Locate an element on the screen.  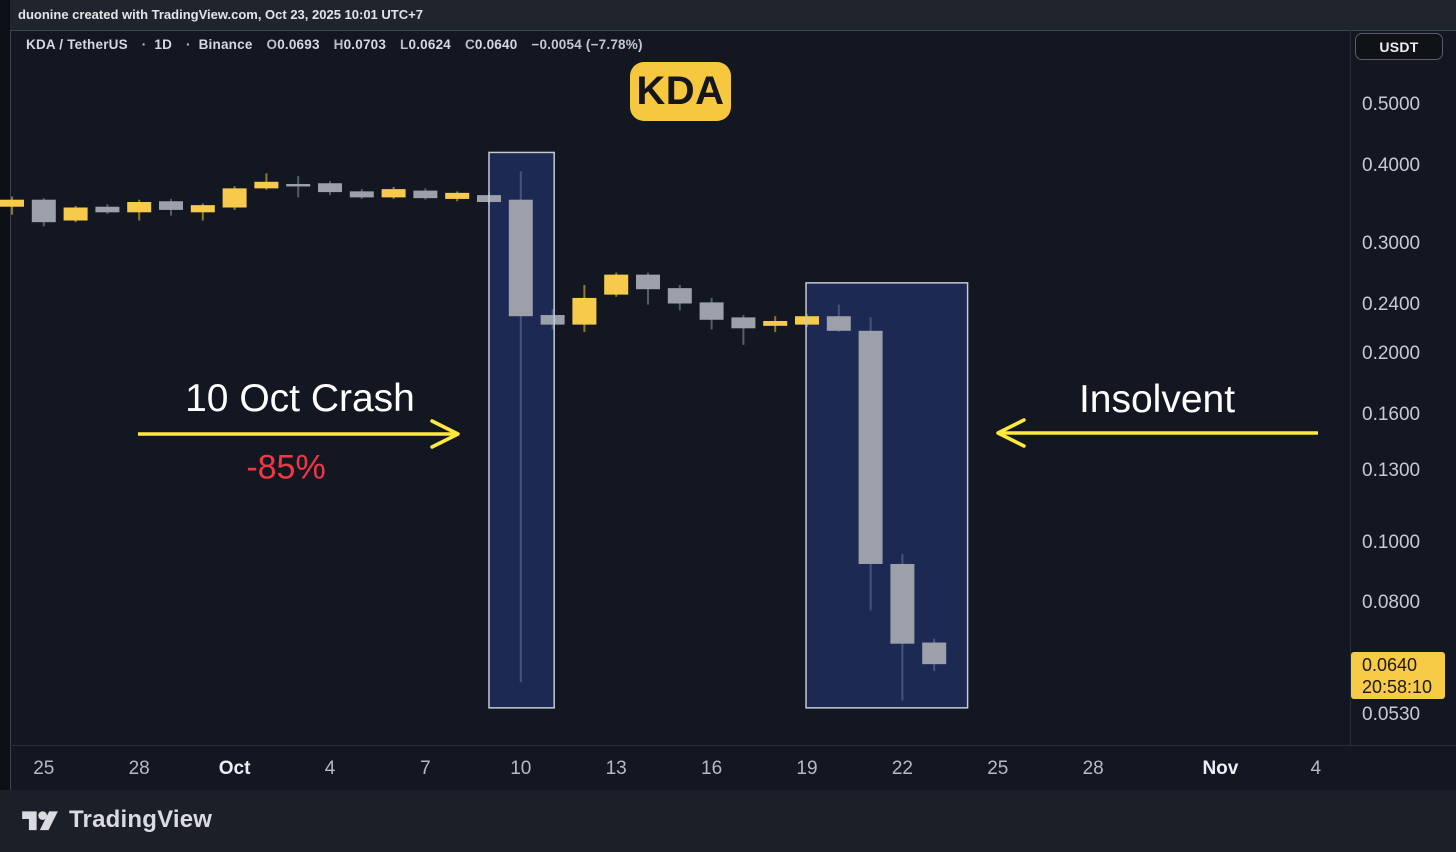
price-tick-label: 0.0800 is located at coordinates (1391, 603).